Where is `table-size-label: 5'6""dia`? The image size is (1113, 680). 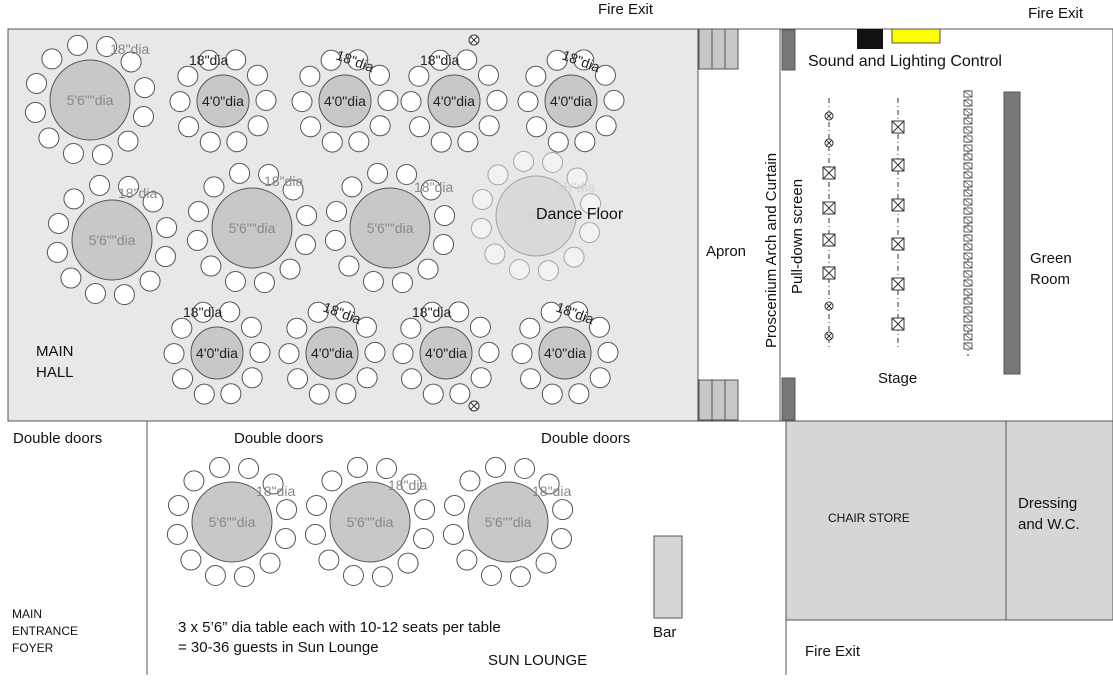 table-size-label: 5'6""dia is located at coordinates (508, 522).